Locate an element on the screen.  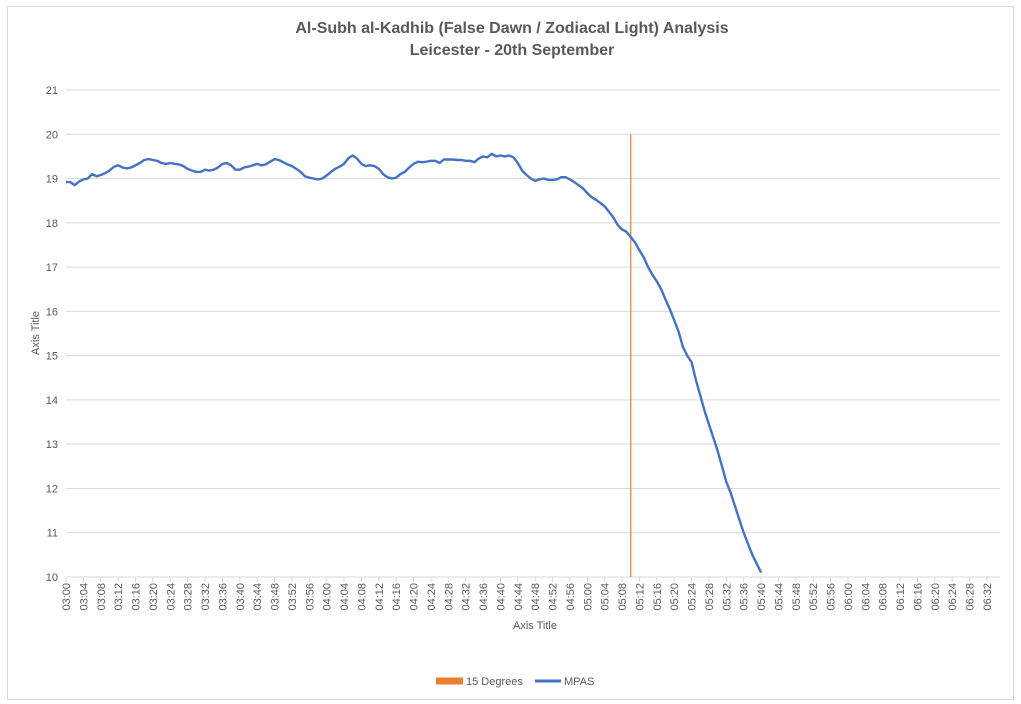
x-tick-label: 03:16 is located at coordinates (137, 597).